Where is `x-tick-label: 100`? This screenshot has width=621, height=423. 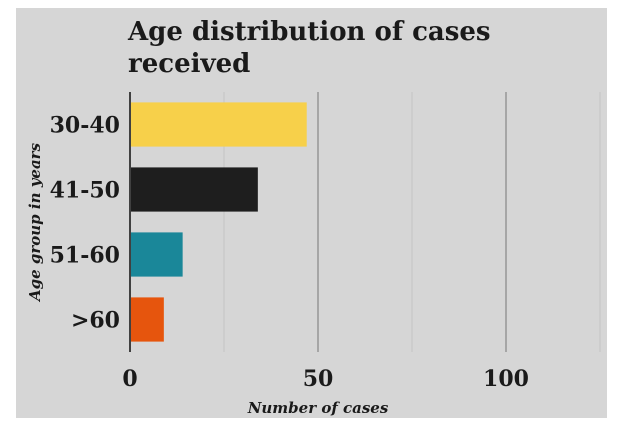
x-tick-label: 100 is located at coordinates (506, 379).